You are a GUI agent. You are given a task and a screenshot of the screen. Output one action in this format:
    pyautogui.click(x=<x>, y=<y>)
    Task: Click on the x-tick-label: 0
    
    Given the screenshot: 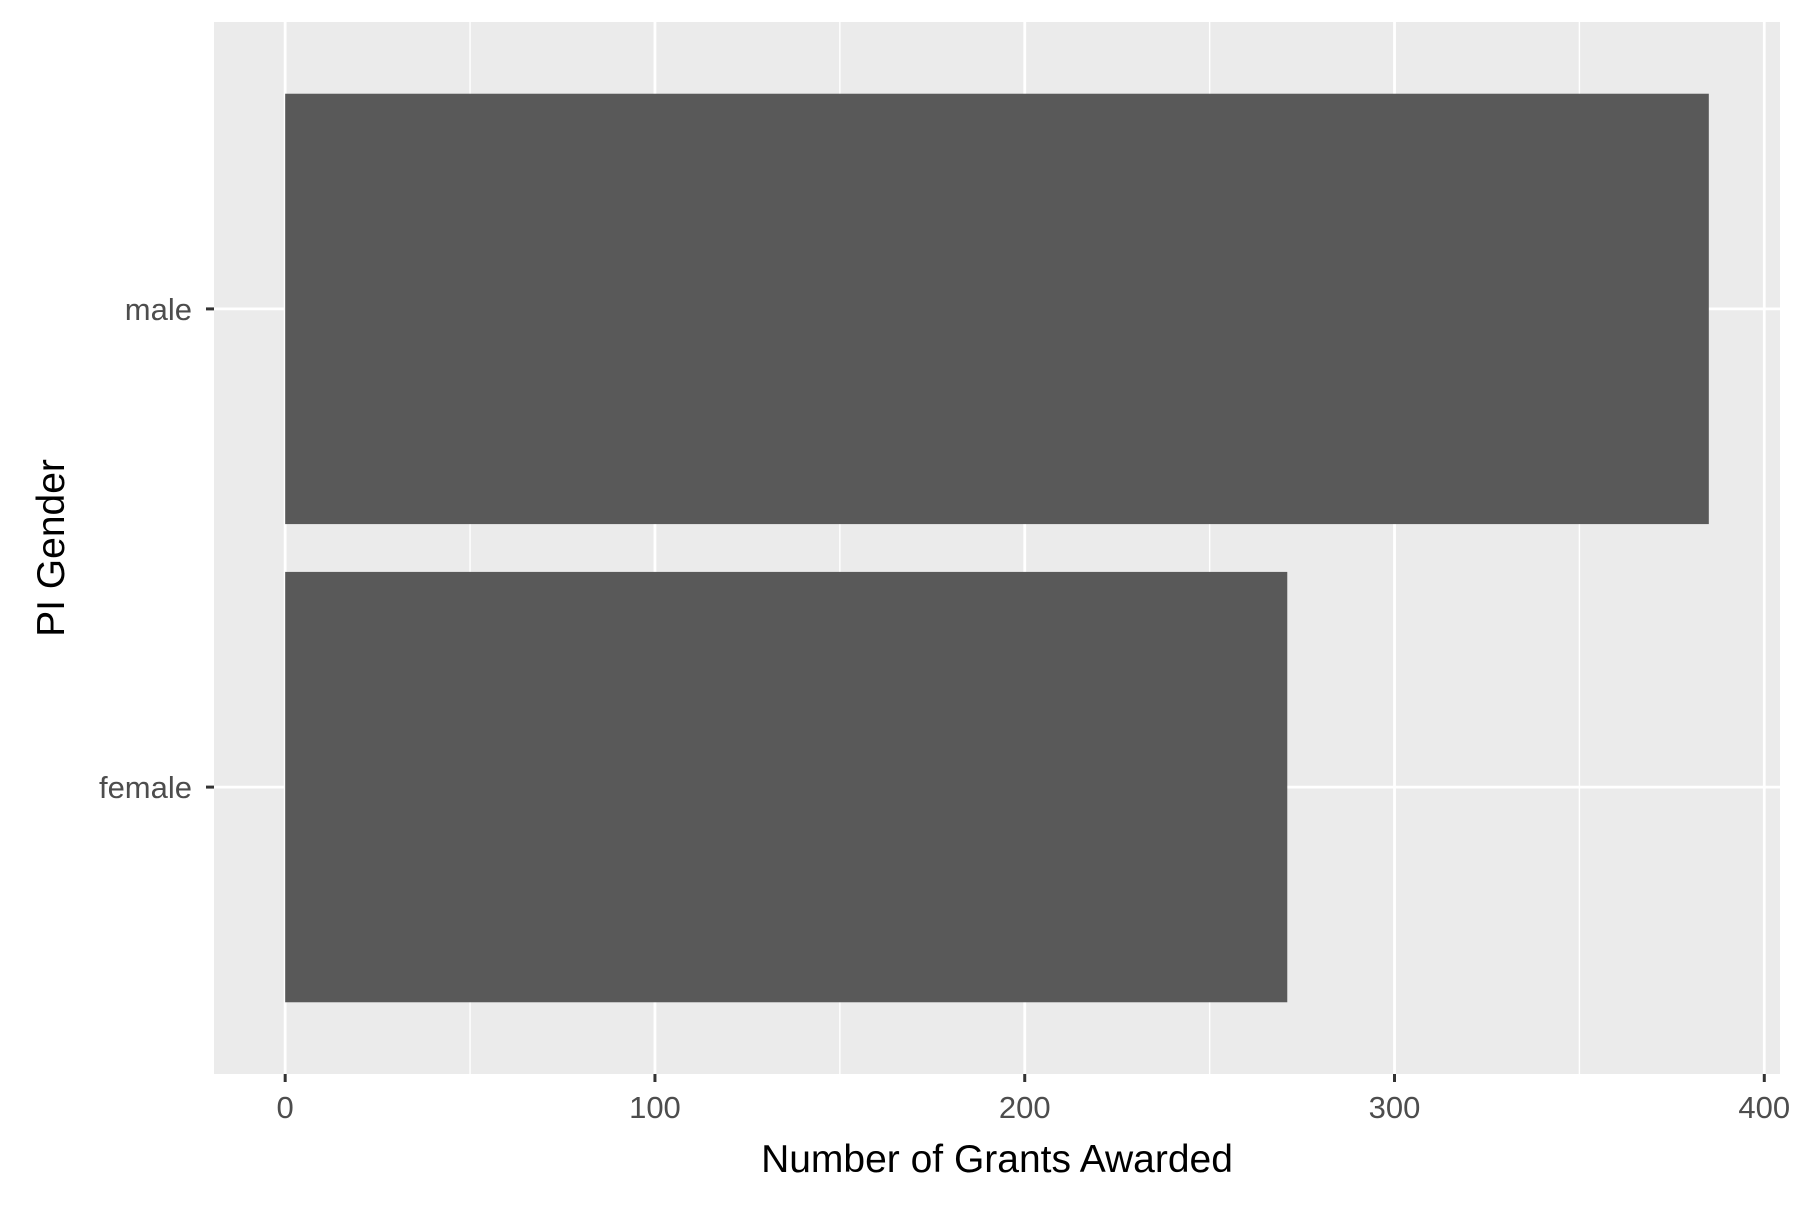 What is the action you would take?
    pyautogui.click(x=285, y=1107)
    